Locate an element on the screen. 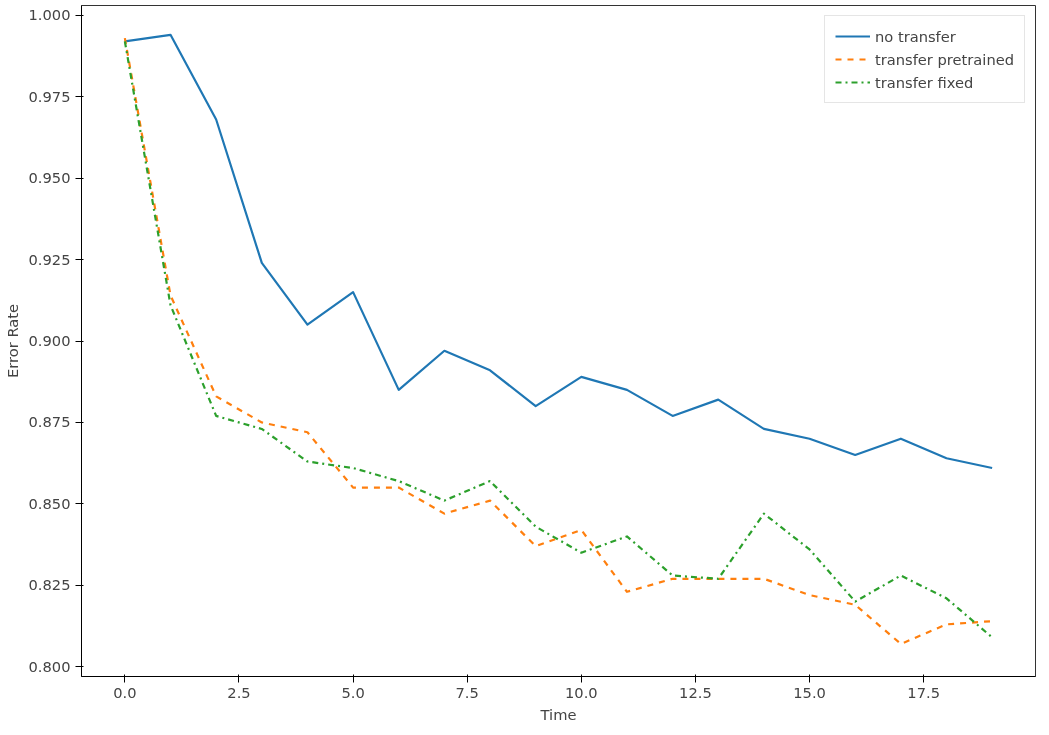  y-tick-label: 0.900 is located at coordinates (49, 340).